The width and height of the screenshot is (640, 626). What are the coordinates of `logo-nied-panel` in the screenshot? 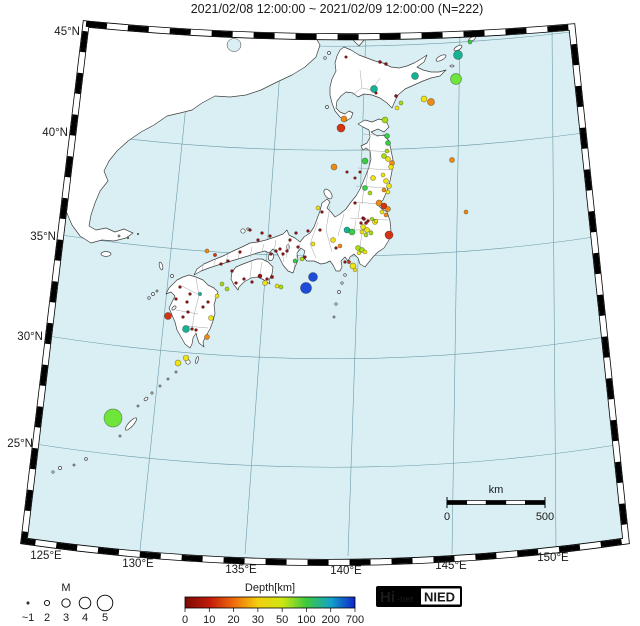 It's located at (440, 596).